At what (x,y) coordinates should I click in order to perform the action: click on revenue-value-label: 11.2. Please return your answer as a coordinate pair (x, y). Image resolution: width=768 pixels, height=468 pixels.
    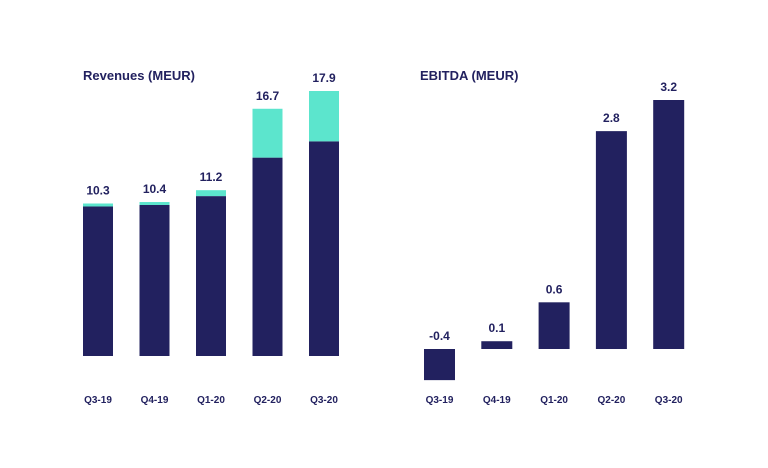
    Looking at the image, I should click on (211, 177).